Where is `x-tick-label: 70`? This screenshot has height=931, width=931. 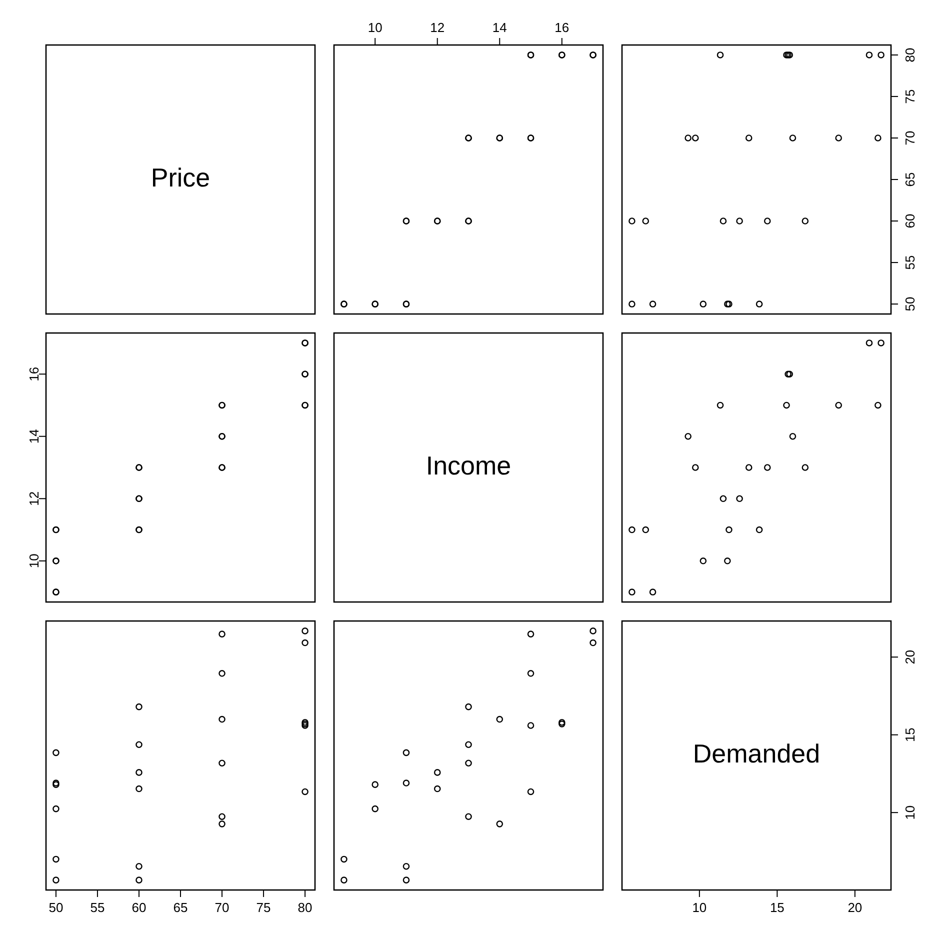
x-tick-label: 70 is located at coordinates (222, 908).